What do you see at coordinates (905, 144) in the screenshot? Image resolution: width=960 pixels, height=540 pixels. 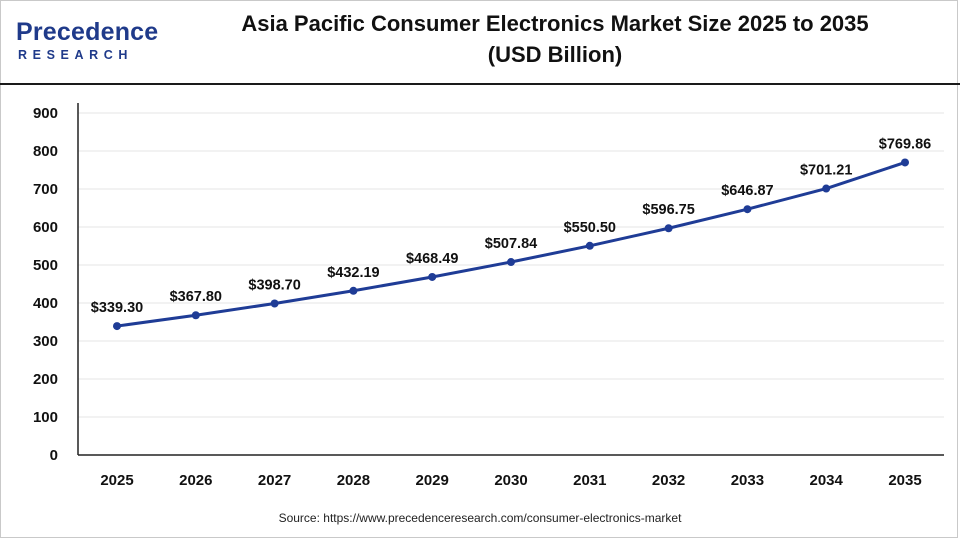 I see `data-label: $769.86` at bounding box center [905, 144].